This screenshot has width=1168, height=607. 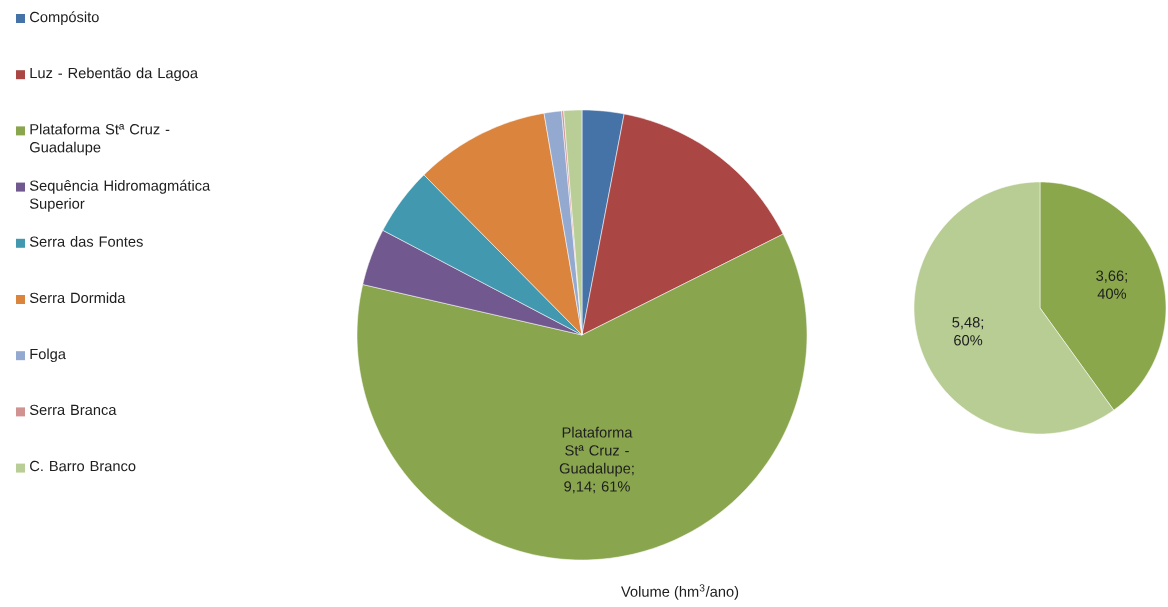 I want to click on legend-label: Sequência Hidromagmática Superior, so click(x=120, y=195).